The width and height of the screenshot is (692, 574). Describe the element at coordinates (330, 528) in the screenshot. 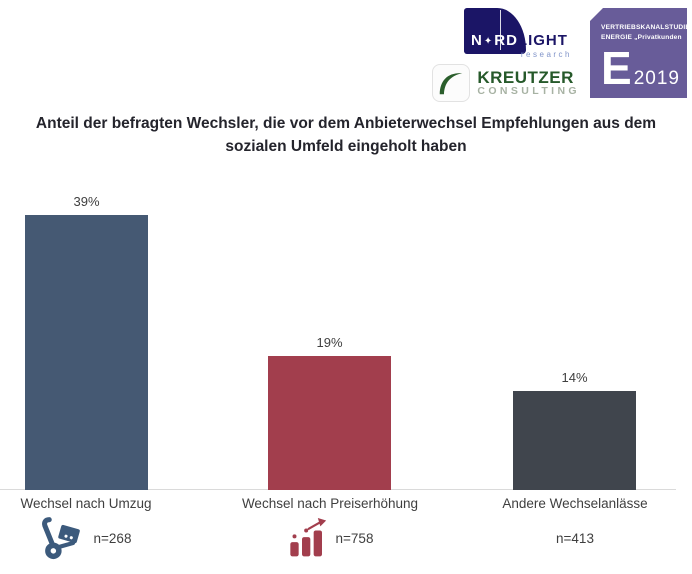

I see `category-group-preiserhoehung: Wechsel nach Preiserhöhung n=758` at that location.